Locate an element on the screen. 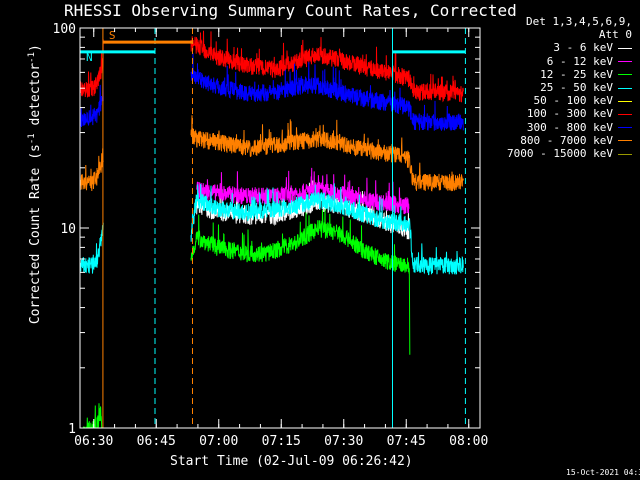  legend-entry-5: 50 - 100 keV is located at coordinates (569, 100).